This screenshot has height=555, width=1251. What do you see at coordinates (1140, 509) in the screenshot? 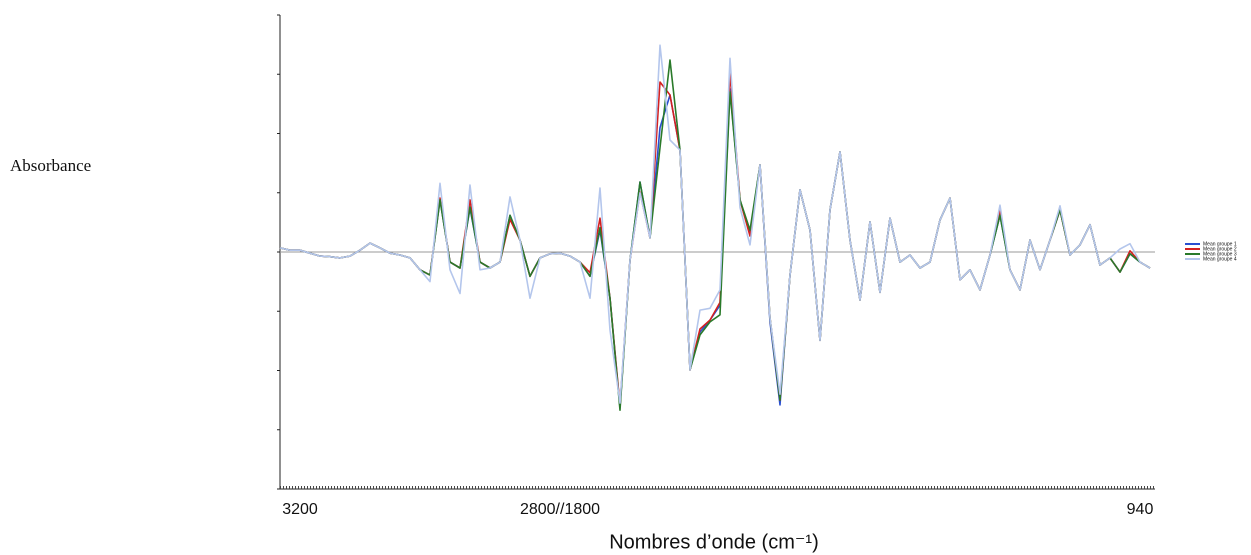
I see `x-tick-label: 940` at bounding box center [1140, 509].